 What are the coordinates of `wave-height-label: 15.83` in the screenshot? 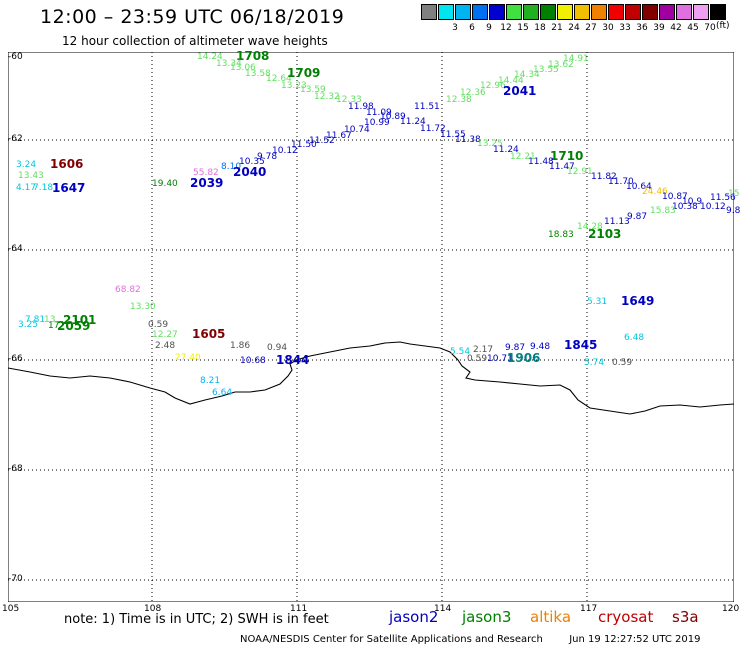 It's located at (663, 211).